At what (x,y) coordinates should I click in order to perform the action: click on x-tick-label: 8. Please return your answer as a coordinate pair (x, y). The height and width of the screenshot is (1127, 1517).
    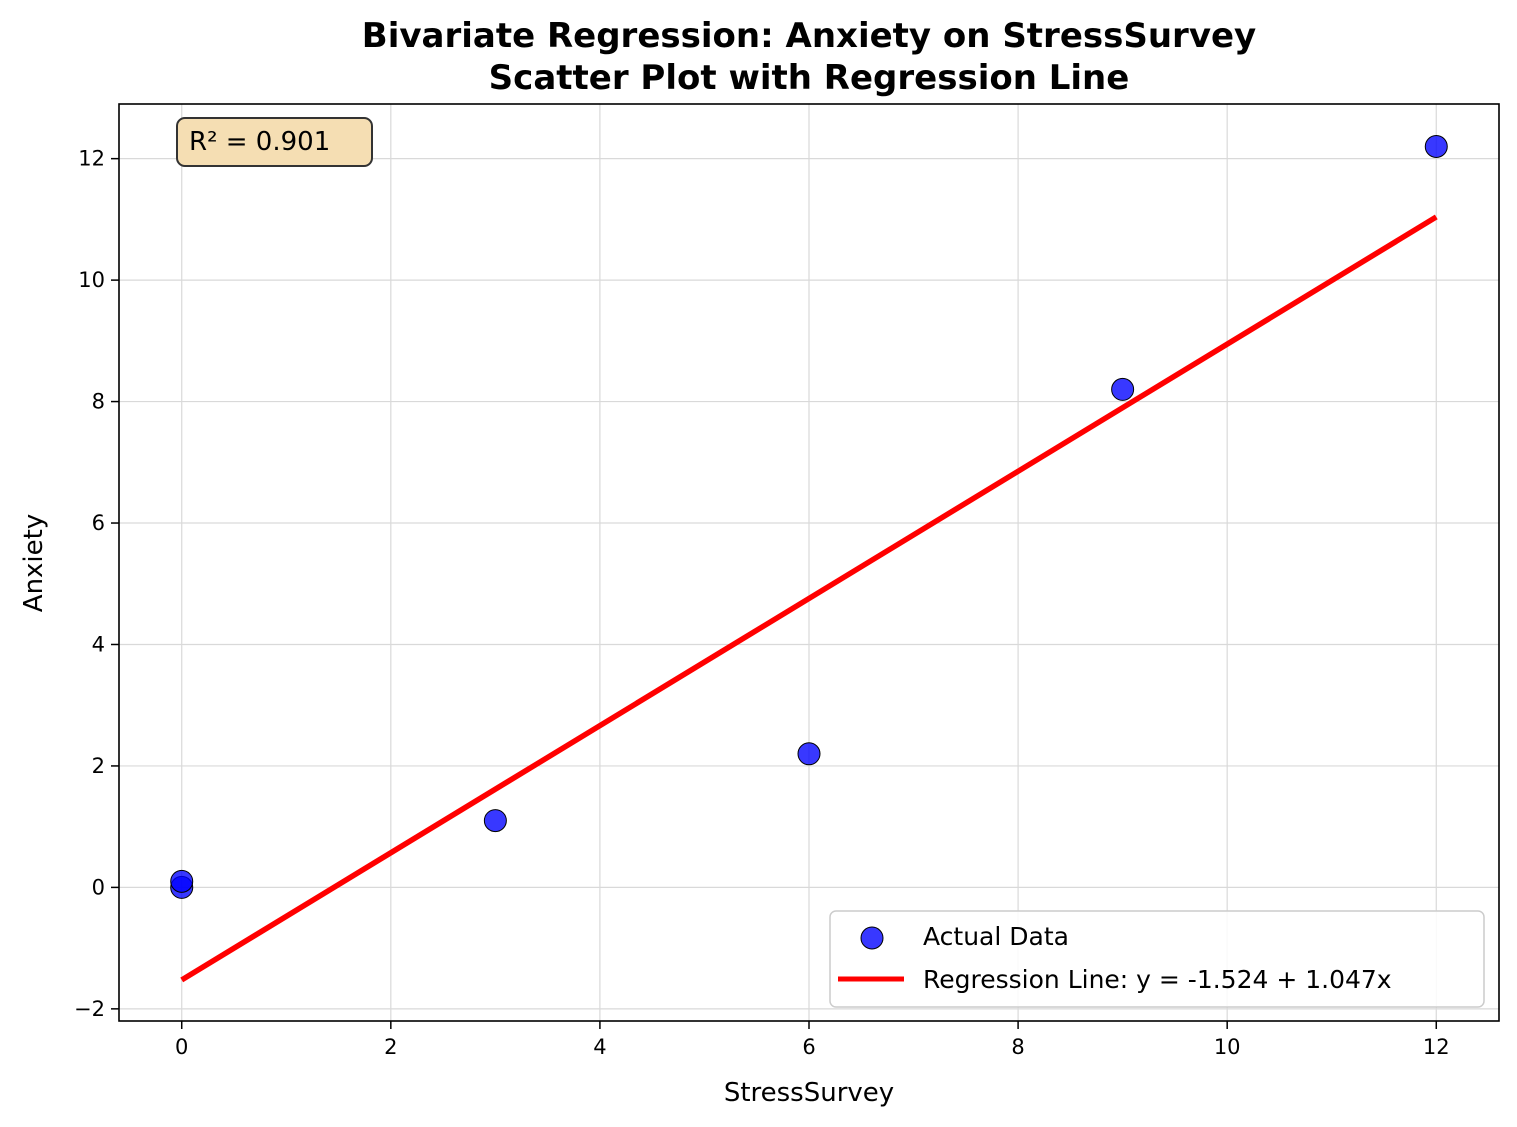
    Looking at the image, I should click on (1017, 1047).